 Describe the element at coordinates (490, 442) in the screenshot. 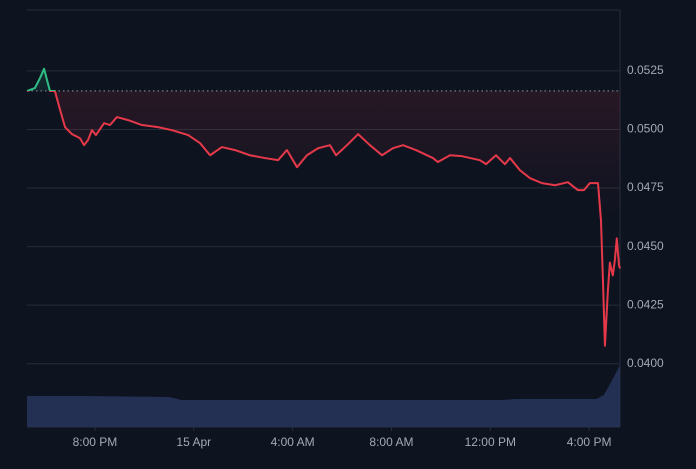

I see `x-tick-label: 12:00 PM` at that location.